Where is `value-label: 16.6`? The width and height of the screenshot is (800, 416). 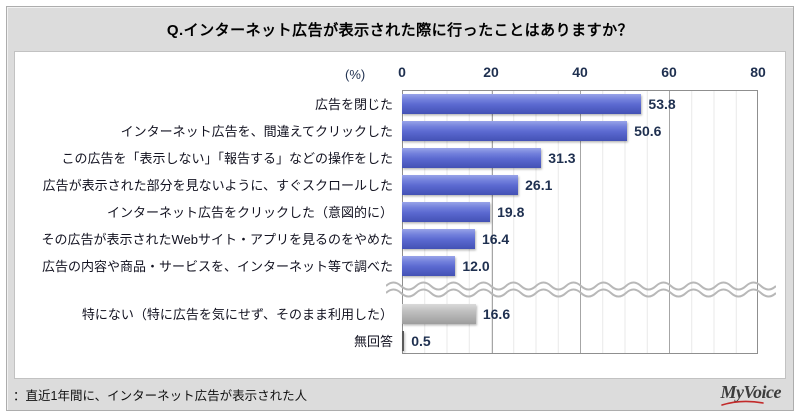 value-label: 16.6 is located at coordinates (496, 313).